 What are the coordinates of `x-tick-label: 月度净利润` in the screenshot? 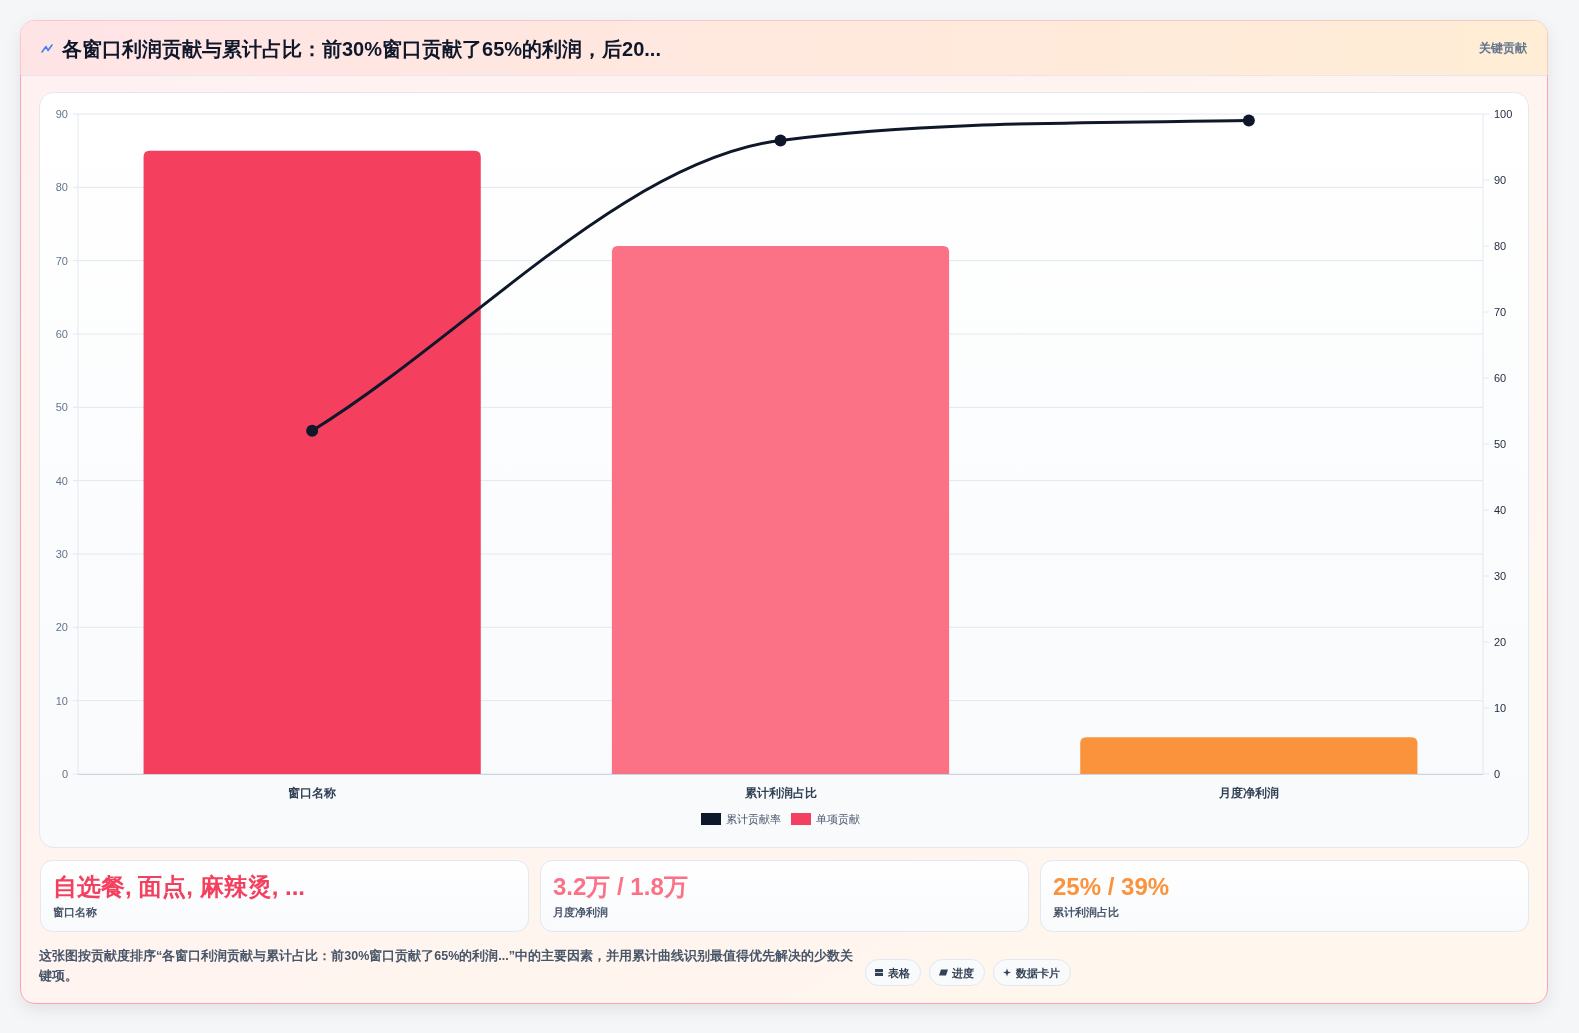 It's located at (1248, 793).